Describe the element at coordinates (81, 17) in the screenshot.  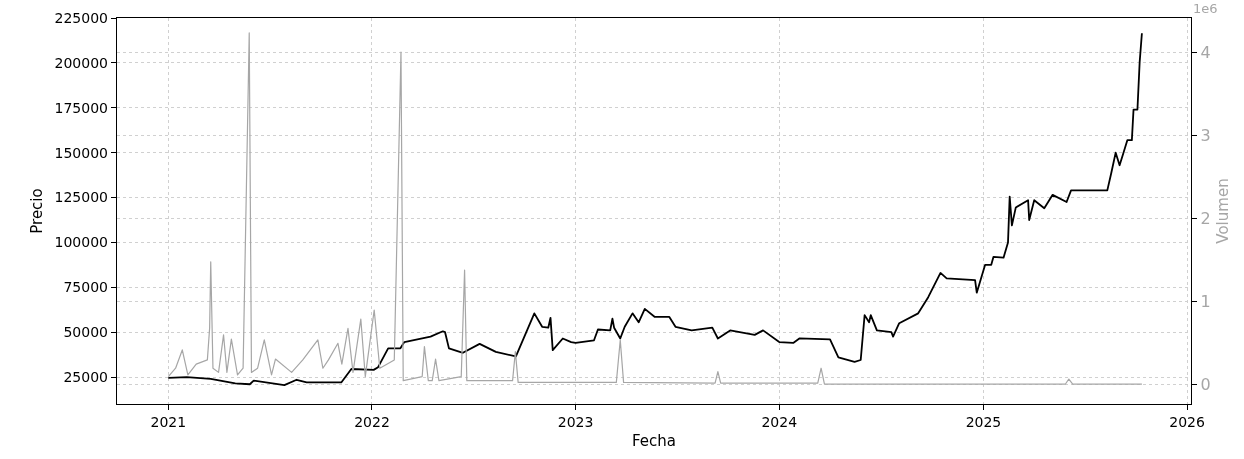
I see `y-tick-label: 225000` at that location.